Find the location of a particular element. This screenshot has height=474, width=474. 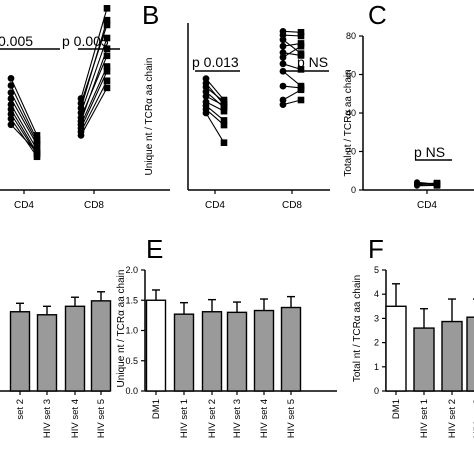

x-category-label: HIV set 1 is located at coordinates (424, 418).